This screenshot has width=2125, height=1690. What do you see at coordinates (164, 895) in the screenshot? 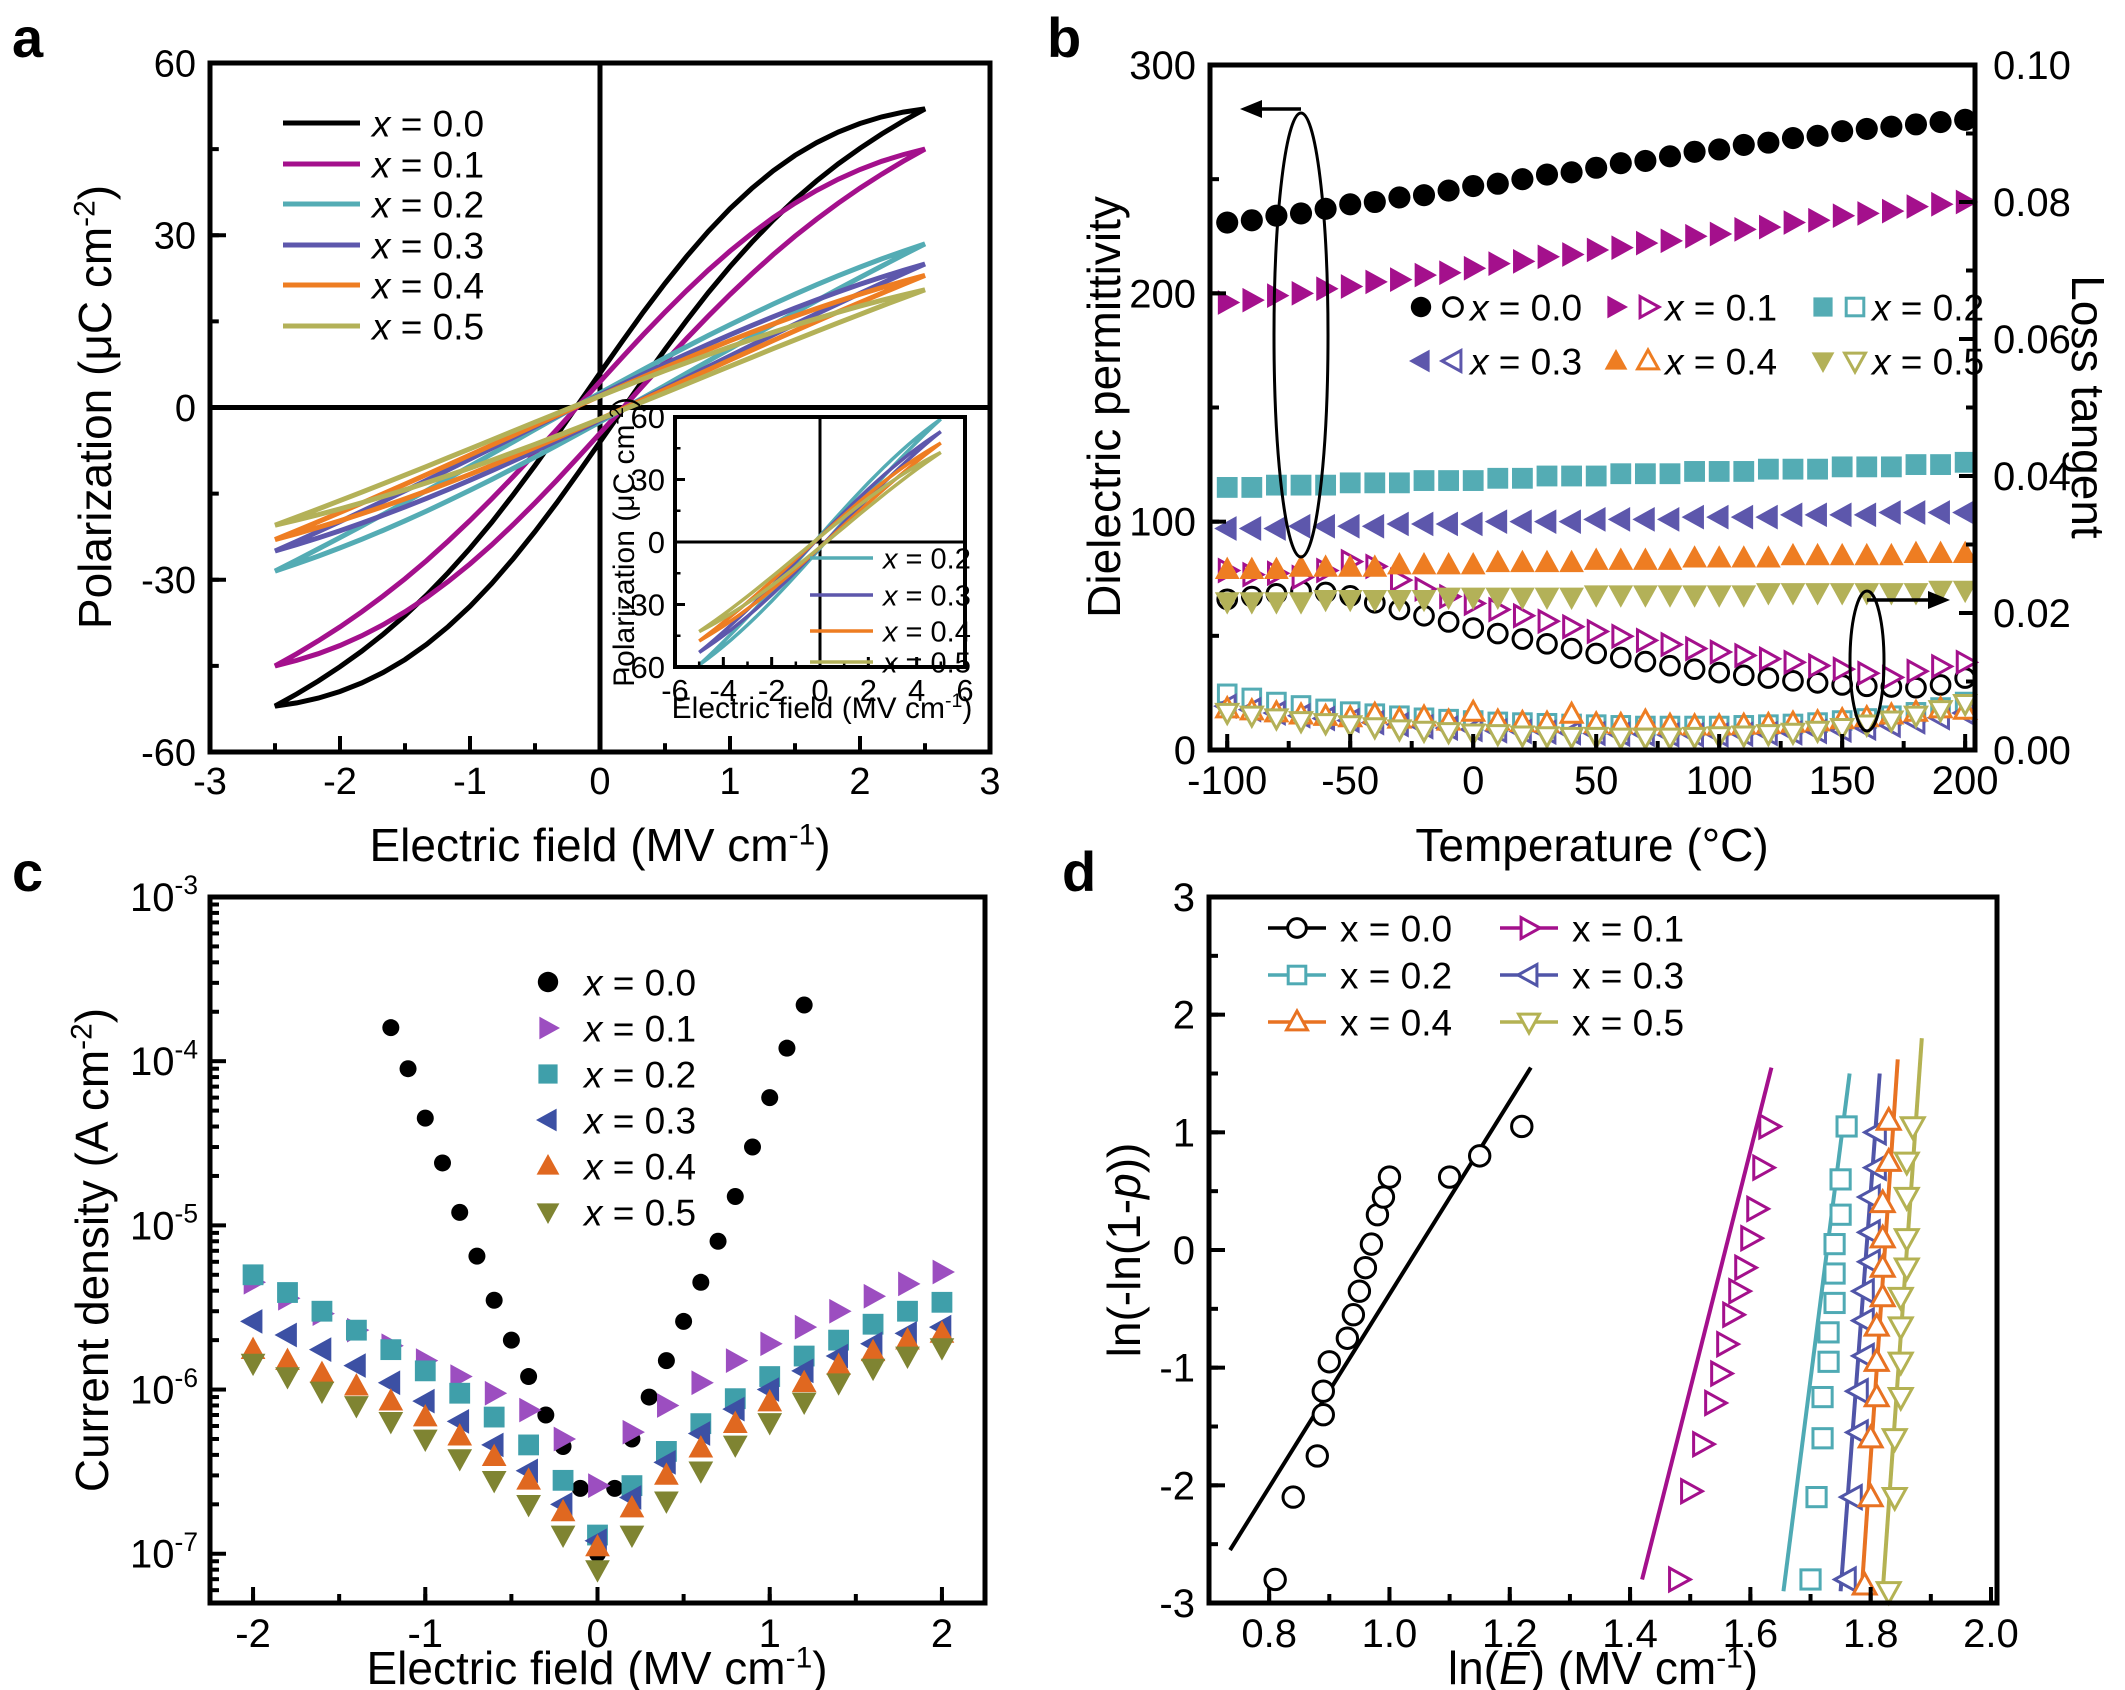
I see `y-tick-label: 10-3` at bounding box center [164, 895].